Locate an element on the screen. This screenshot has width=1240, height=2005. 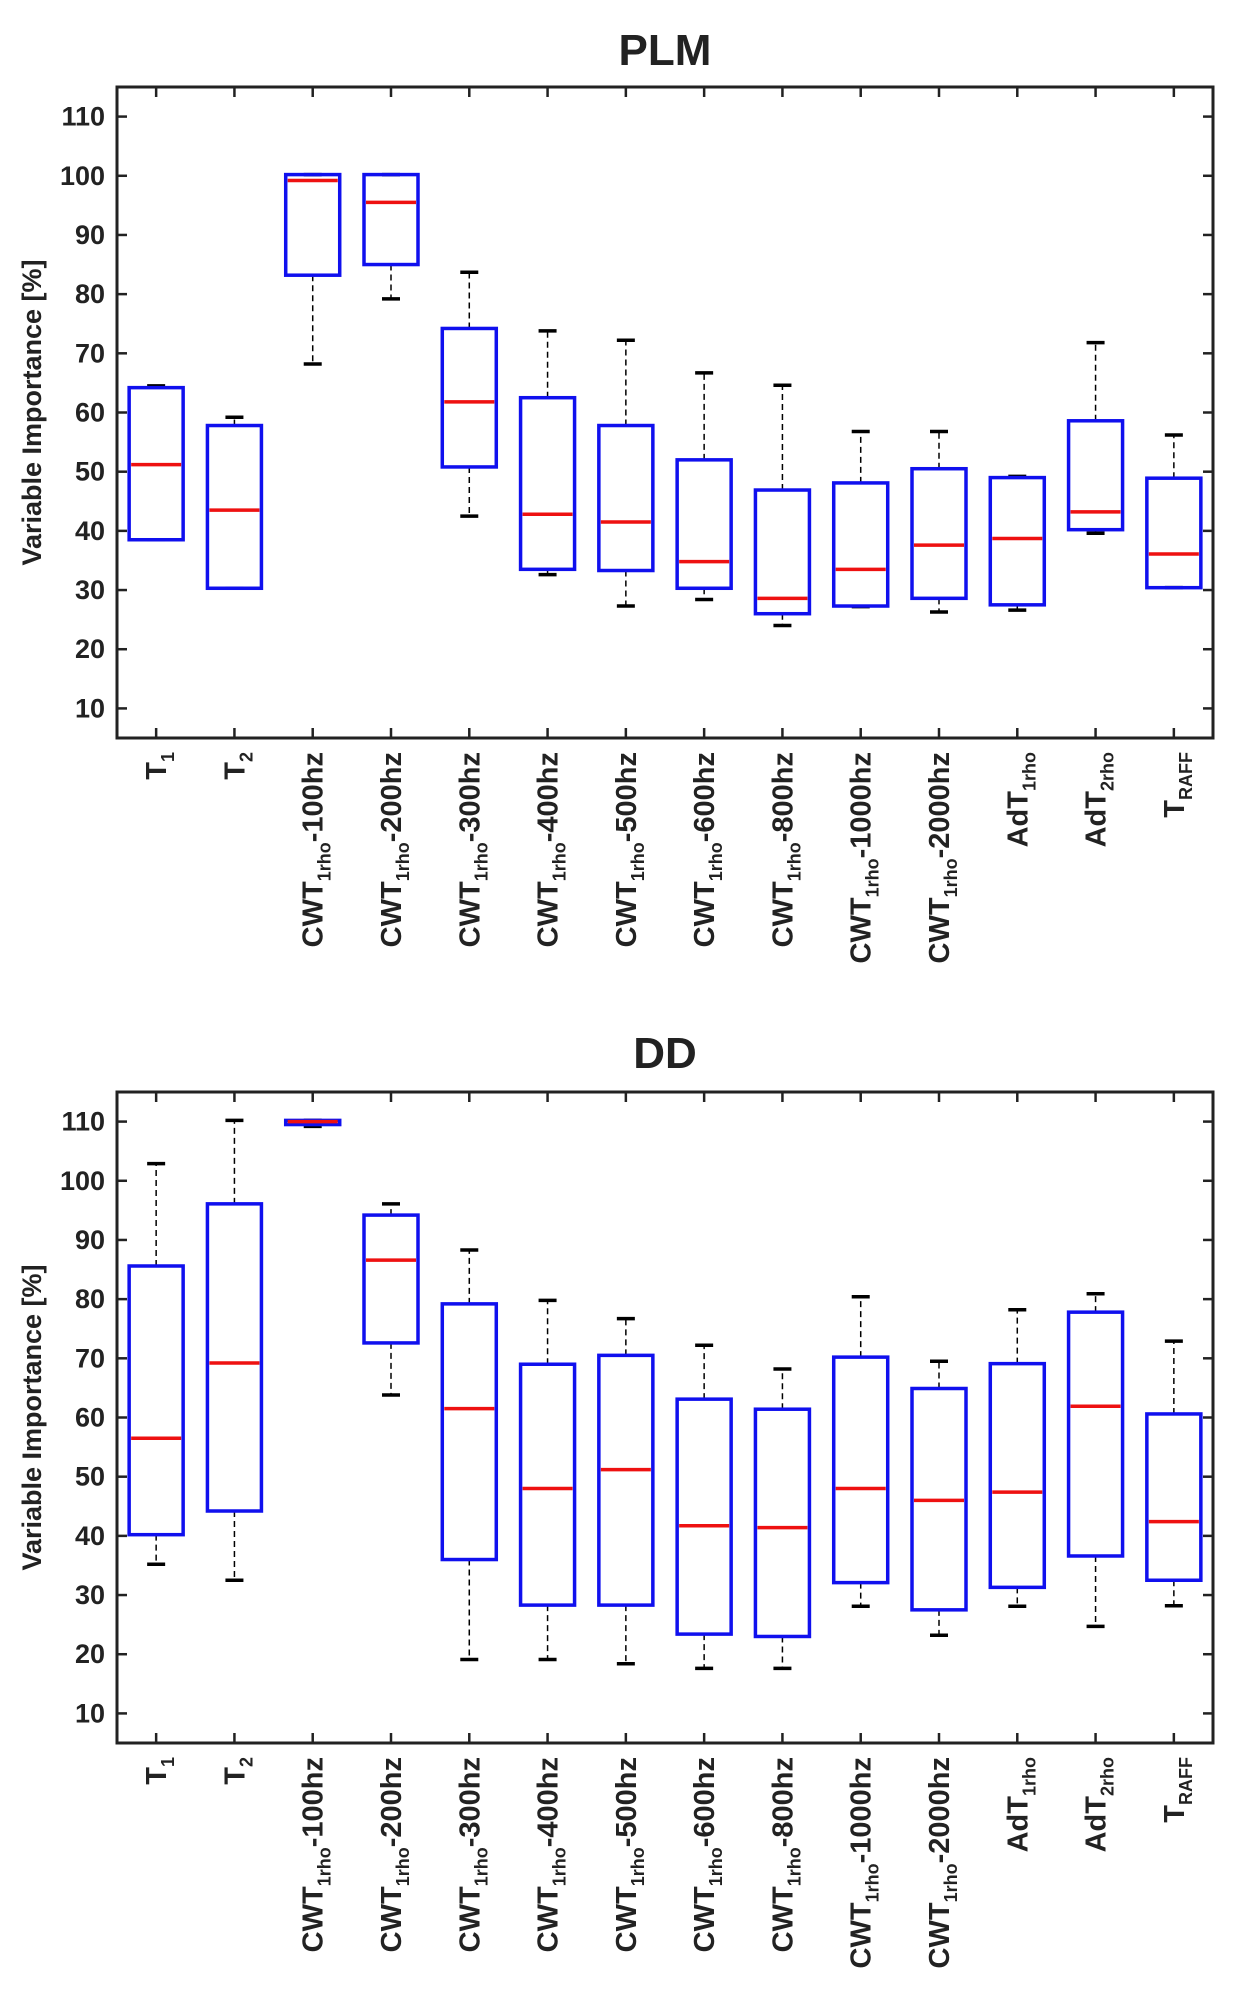
x-category-label: CWT1rho-800hz is located at coordinates (785, 1854).